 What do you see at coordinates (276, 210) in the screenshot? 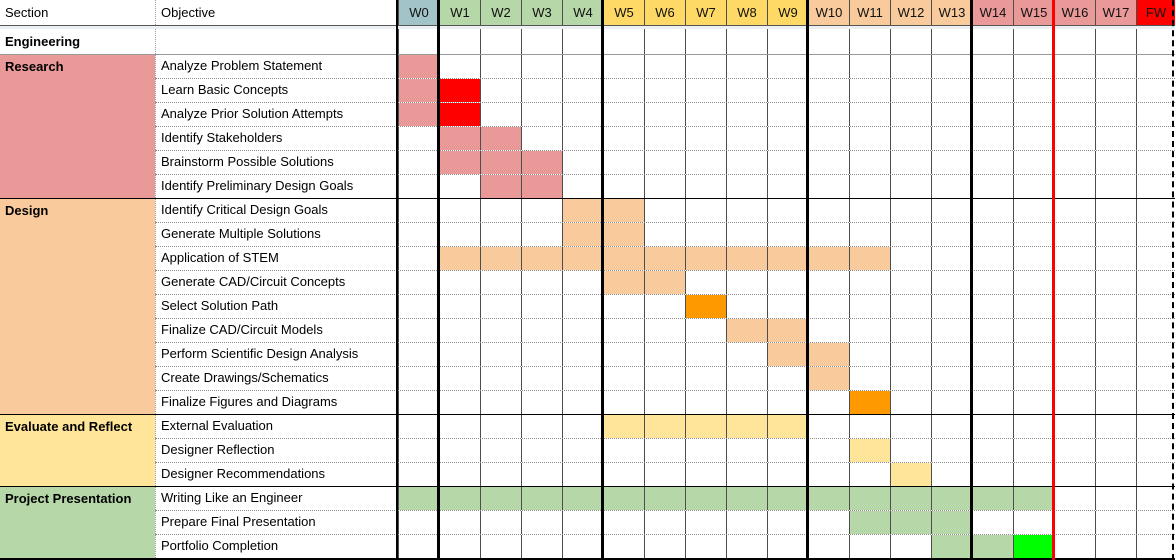
I see `task-name-cell: Identify Critical Design Goals` at bounding box center [276, 210].